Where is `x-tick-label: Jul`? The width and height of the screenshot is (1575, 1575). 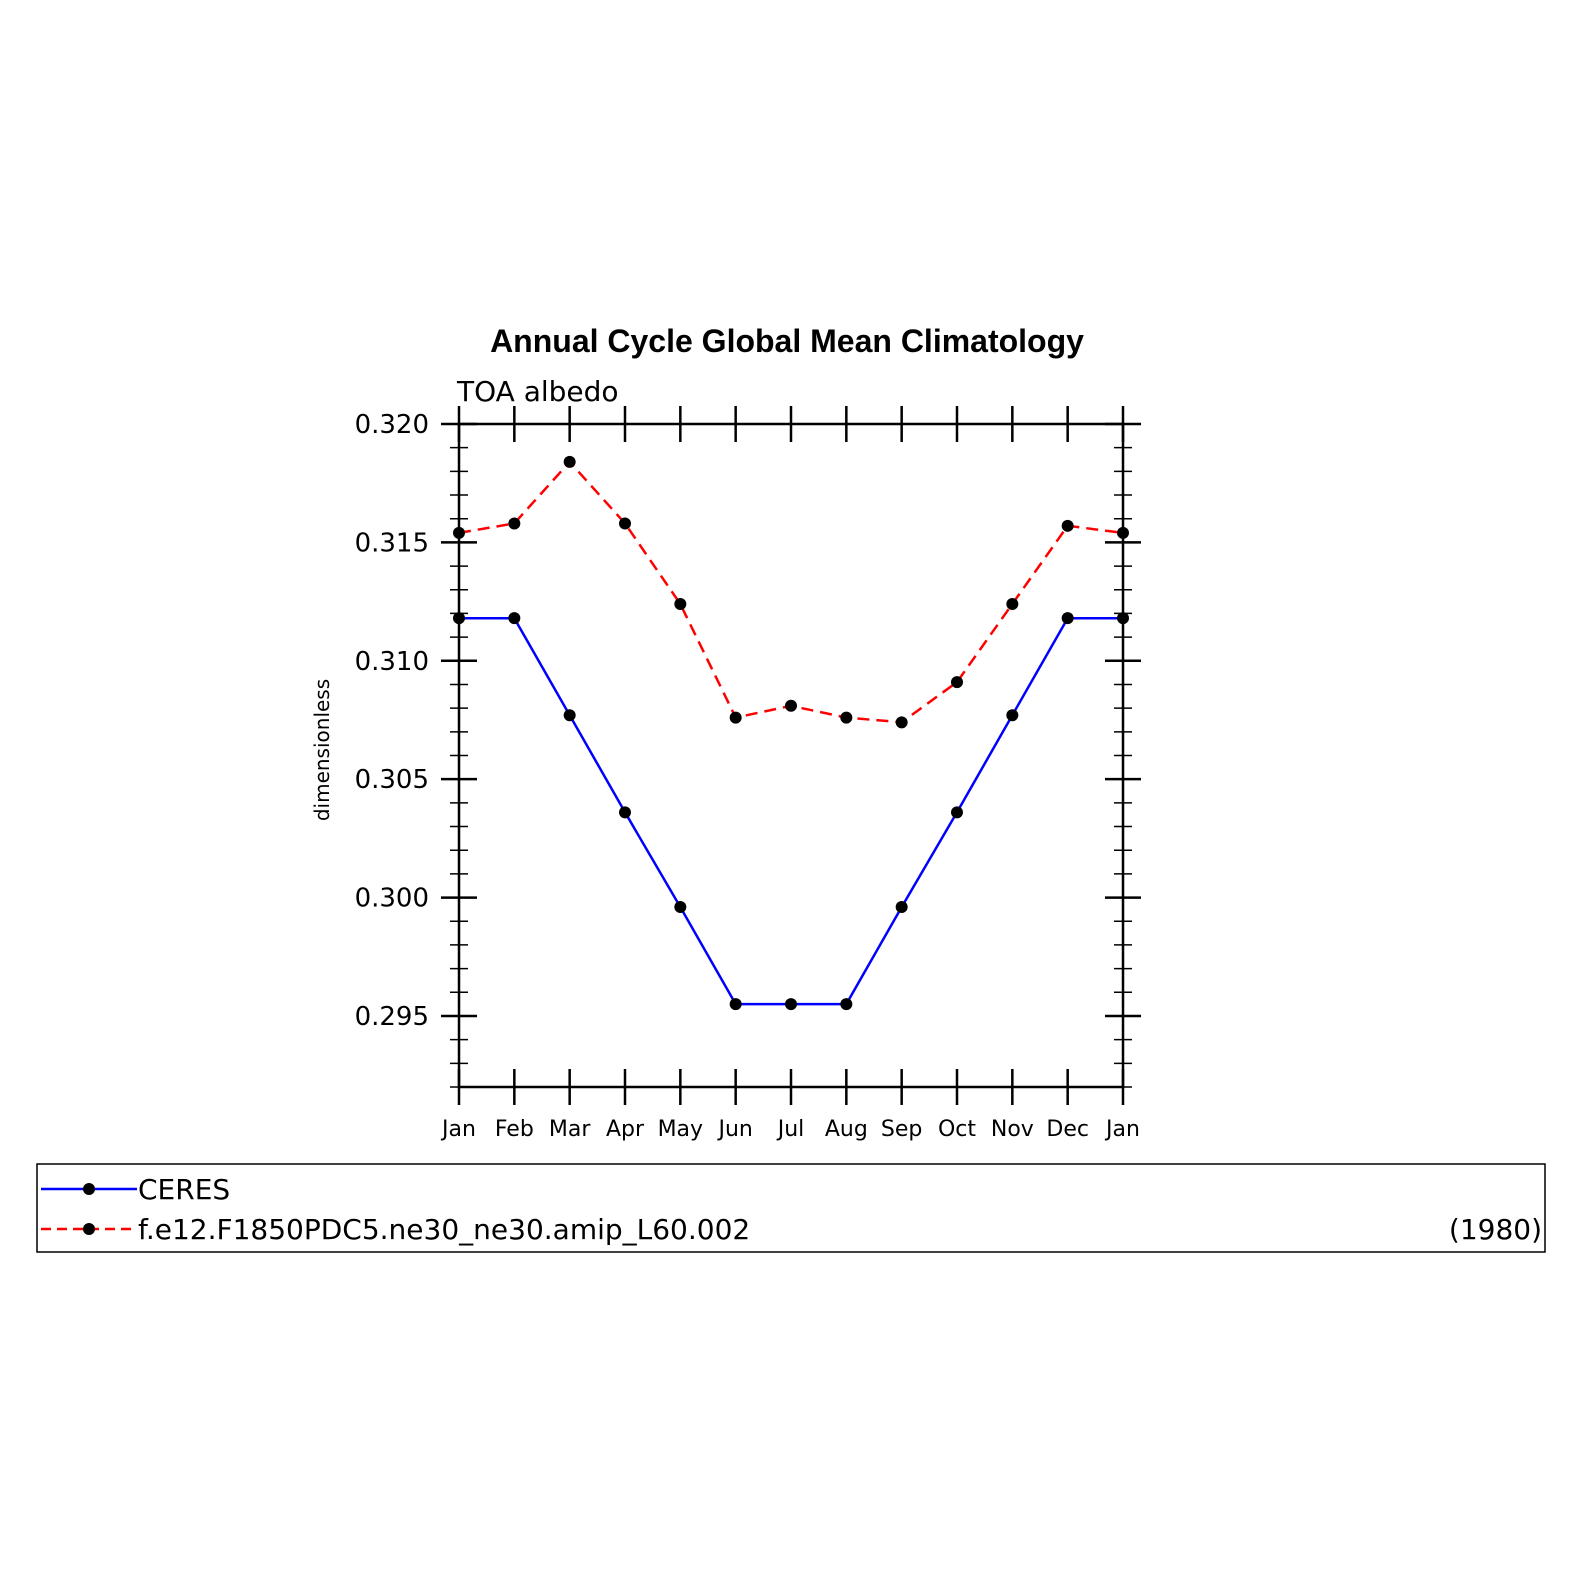 x-tick-label: Jul is located at coordinates (790, 1129).